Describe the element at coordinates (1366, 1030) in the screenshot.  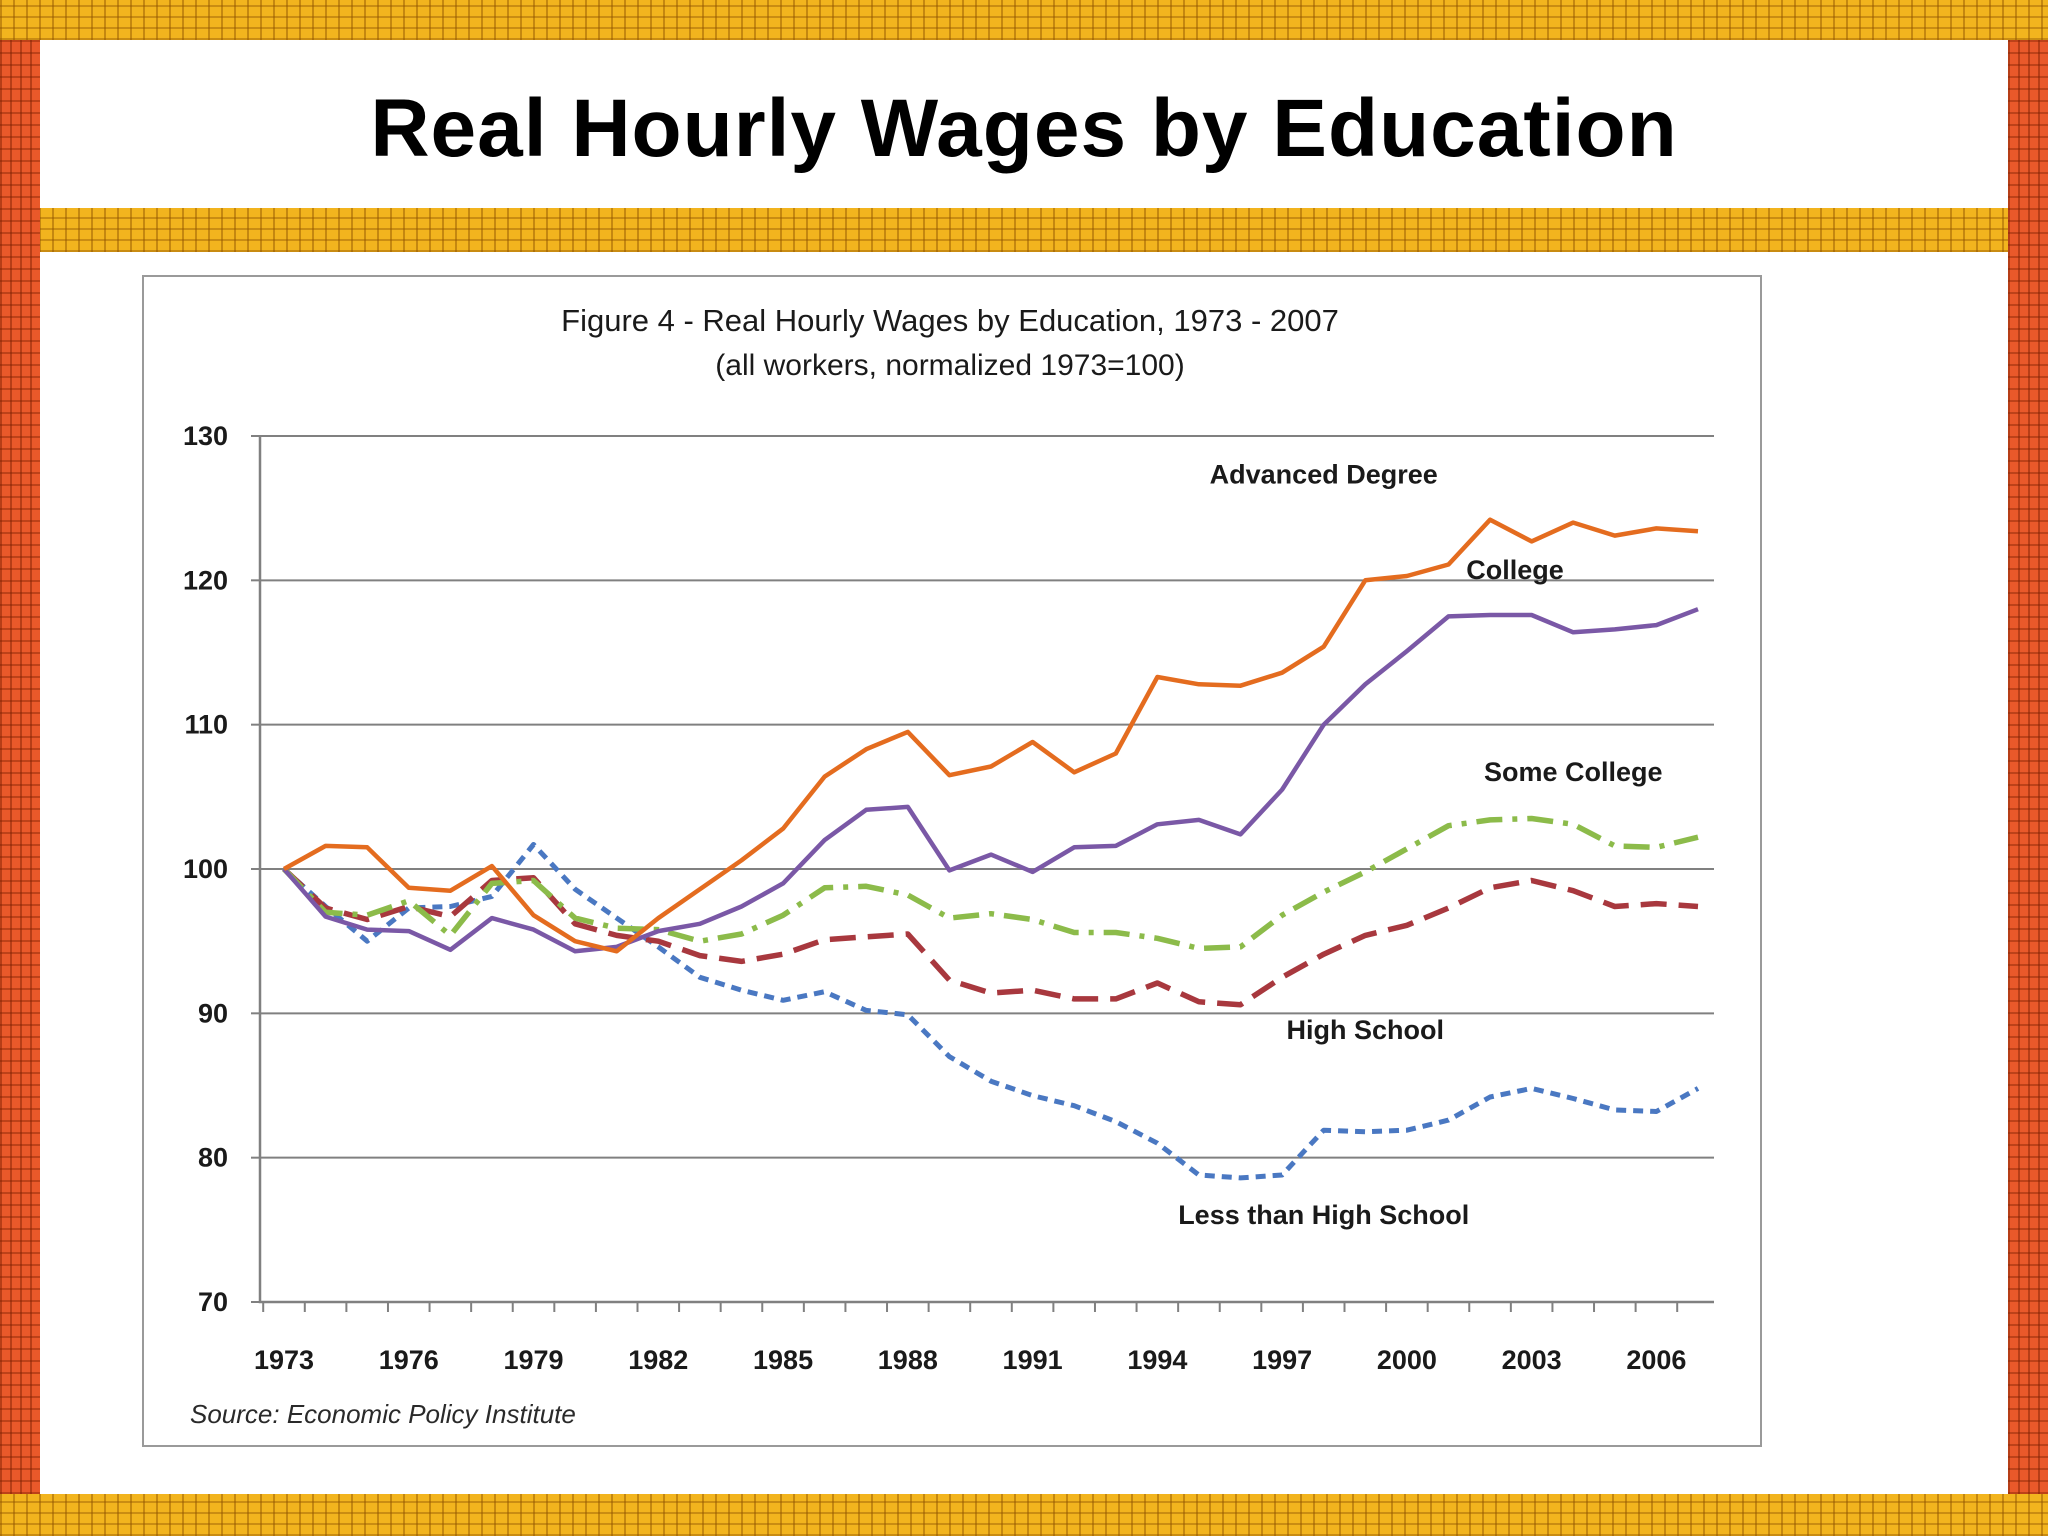
I see `series-label-high-school: High School` at that location.